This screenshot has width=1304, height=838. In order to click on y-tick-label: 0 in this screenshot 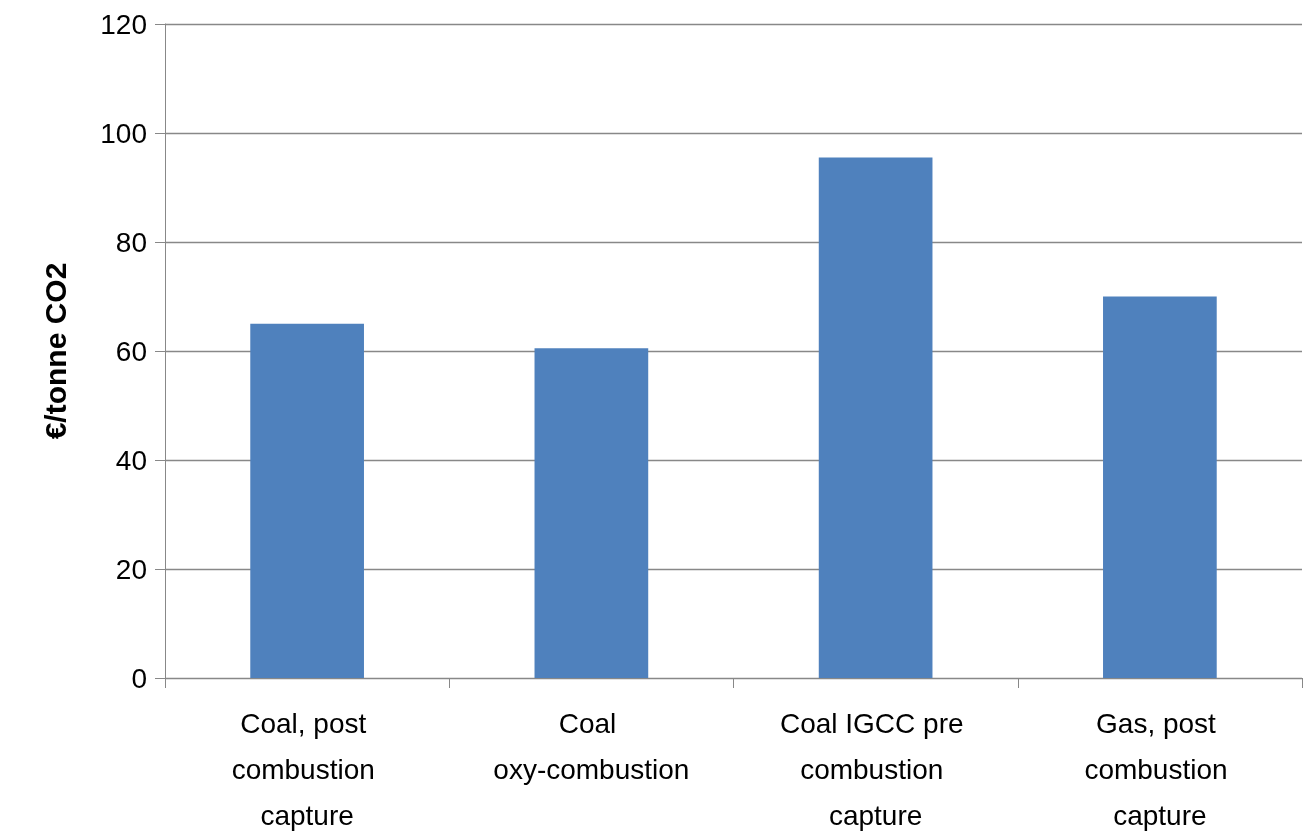, I will do `click(139, 678)`.